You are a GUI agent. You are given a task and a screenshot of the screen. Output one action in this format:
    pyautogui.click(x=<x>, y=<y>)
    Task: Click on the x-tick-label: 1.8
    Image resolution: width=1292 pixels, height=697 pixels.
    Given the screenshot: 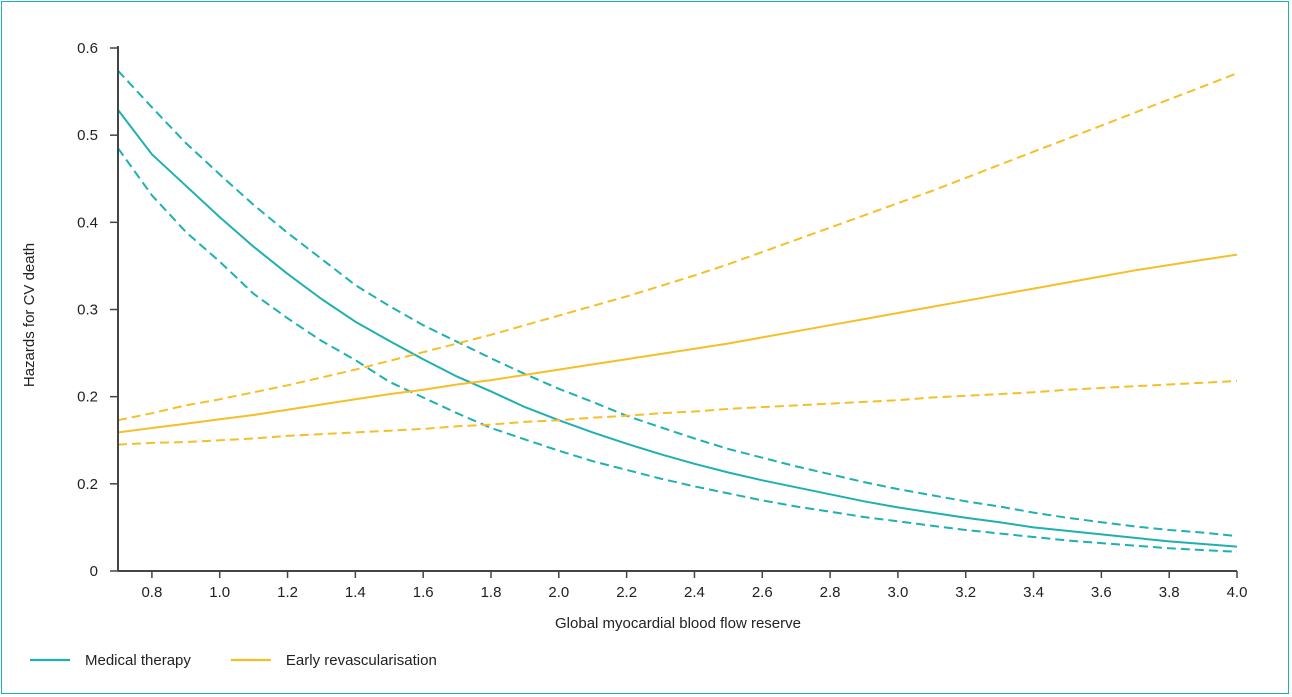 What is the action you would take?
    pyautogui.click(x=491, y=592)
    